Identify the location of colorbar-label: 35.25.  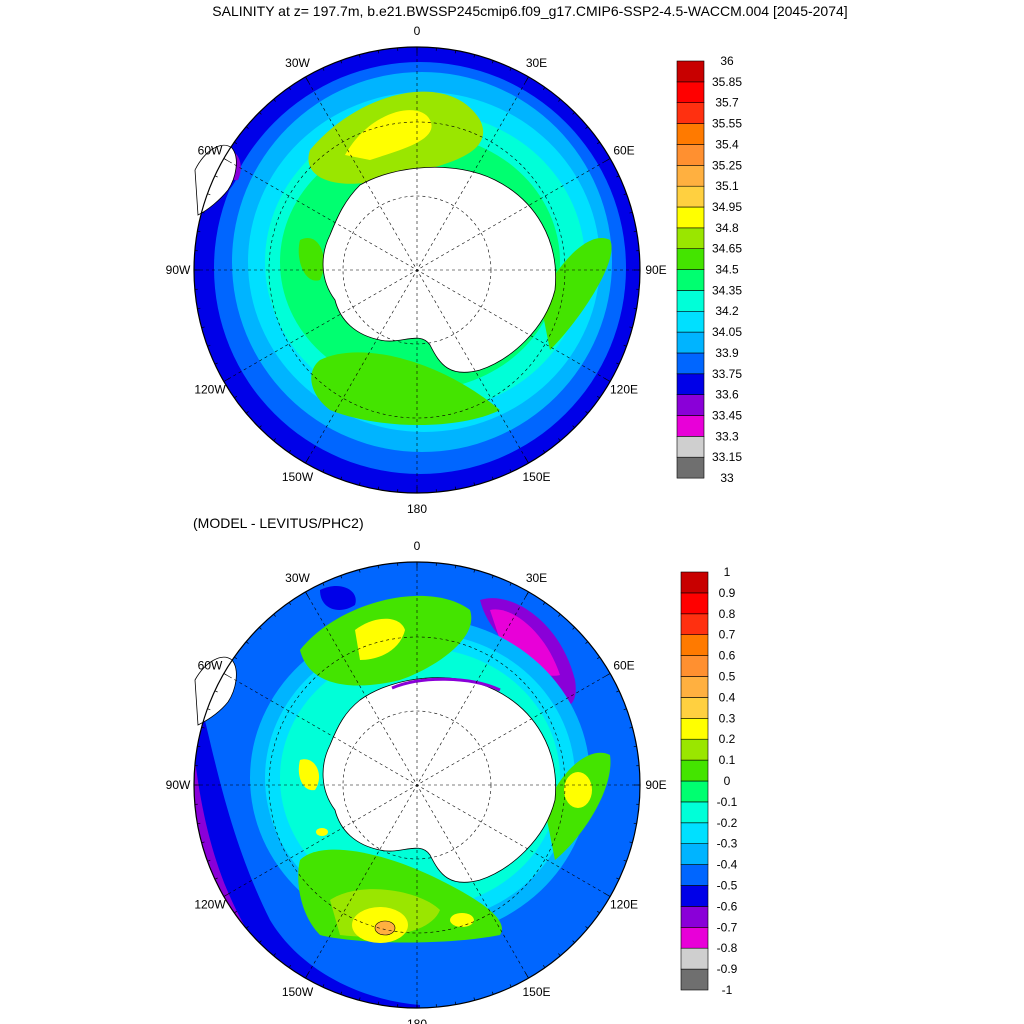
(727, 165).